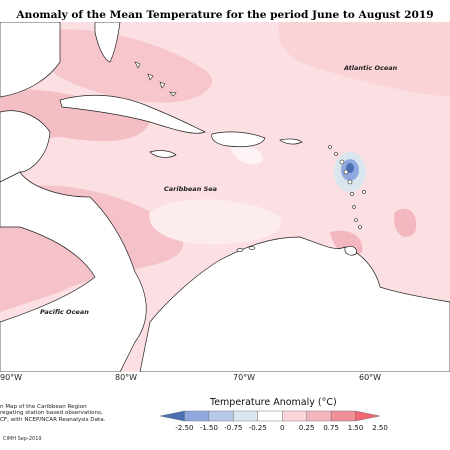 Image resolution: width=450 pixels, height=450 pixels. I want to click on legend-tick-label: -0.25, so click(257, 428).